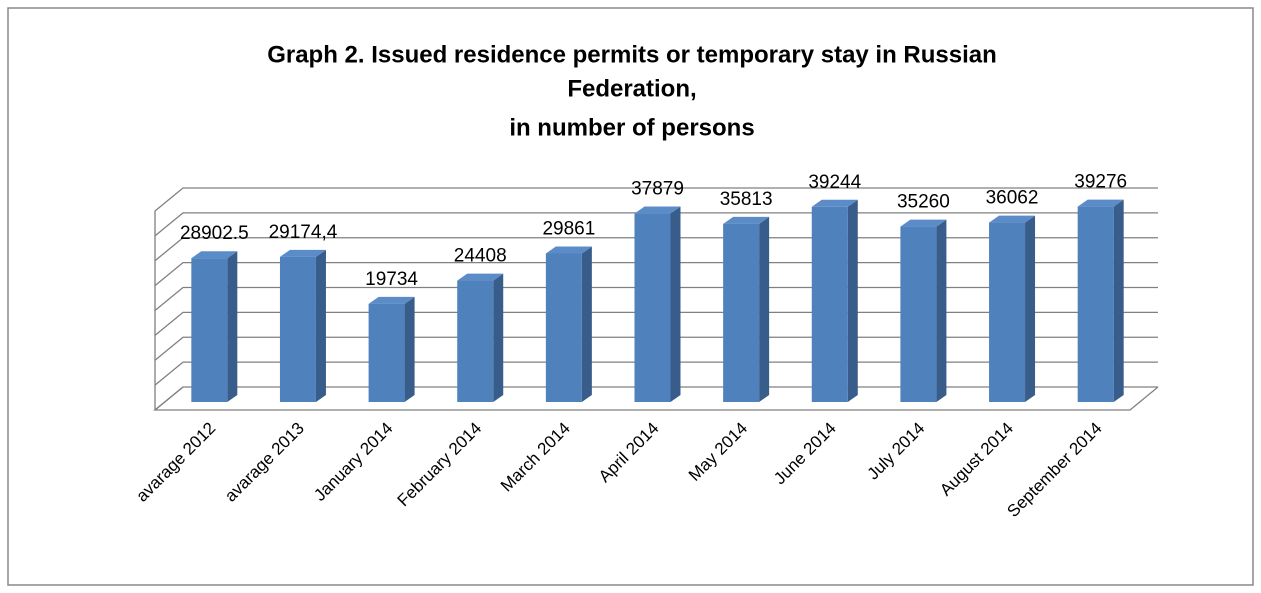 The width and height of the screenshot is (1261, 593). What do you see at coordinates (631, 88) in the screenshot?
I see `chart-title: Federation,` at bounding box center [631, 88].